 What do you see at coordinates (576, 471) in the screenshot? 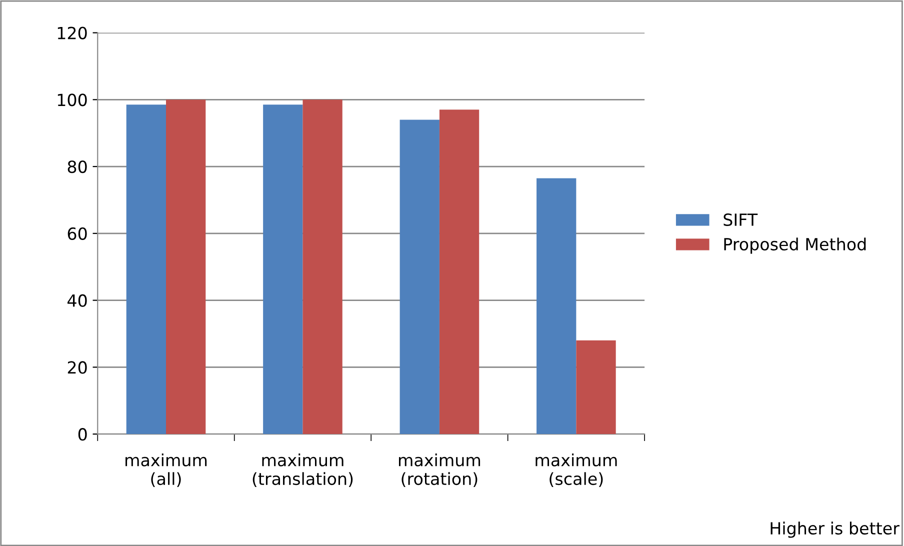
I see `x-tick-label: maximum (scale)` at bounding box center [576, 471].